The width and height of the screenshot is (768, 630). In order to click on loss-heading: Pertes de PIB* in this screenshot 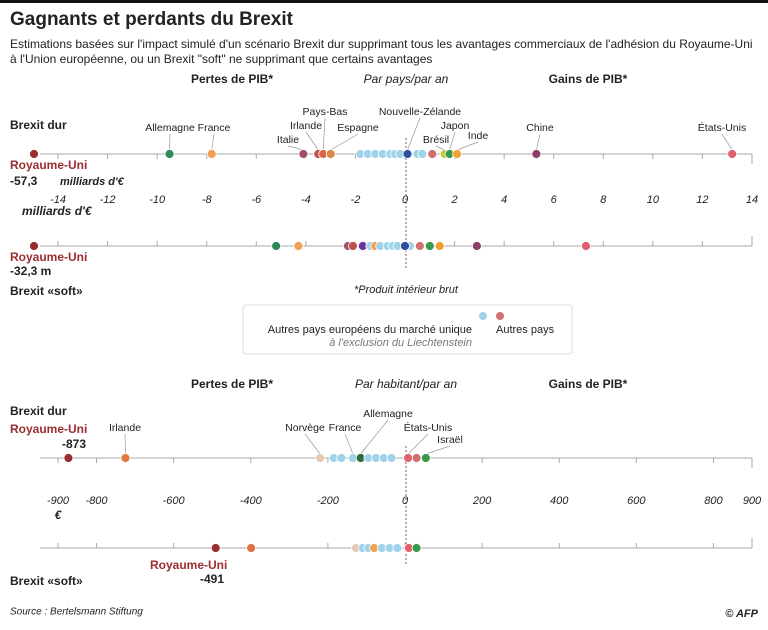, I will do `click(232, 79)`.